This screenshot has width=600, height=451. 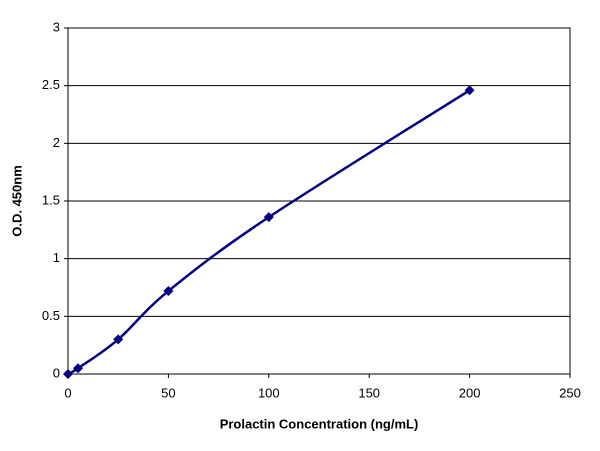 I want to click on x-tick-label: 100, so click(x=269, y=392).